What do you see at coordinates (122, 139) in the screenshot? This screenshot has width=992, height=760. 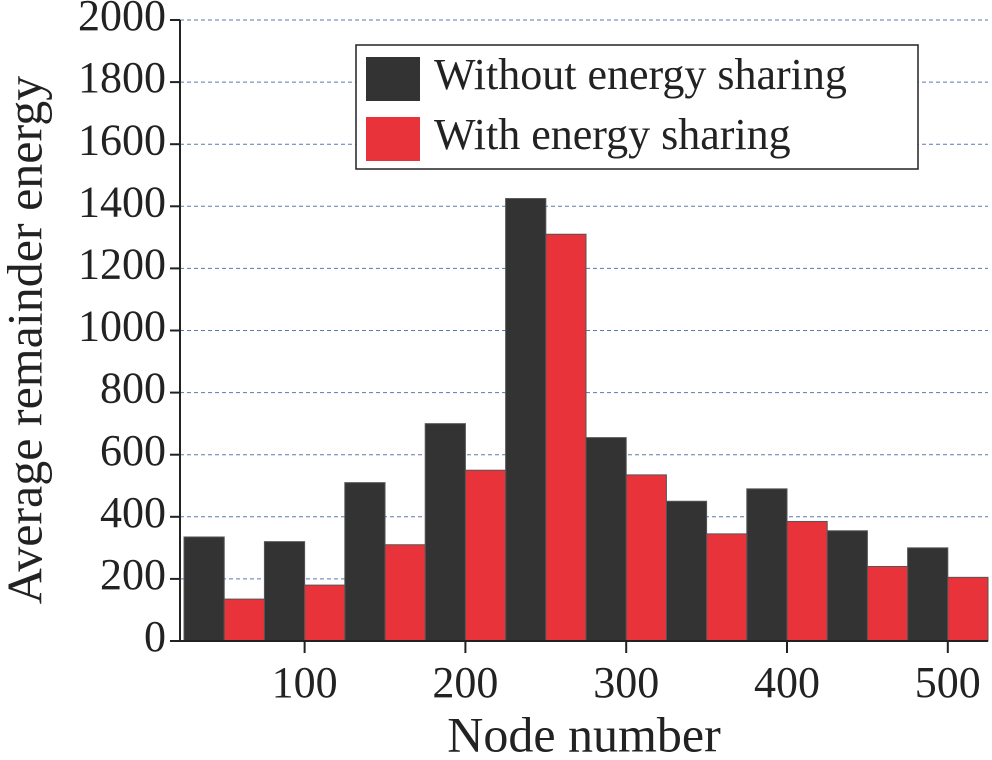 I see `y-tick-label: 1600` at bounding box center [122, 139].